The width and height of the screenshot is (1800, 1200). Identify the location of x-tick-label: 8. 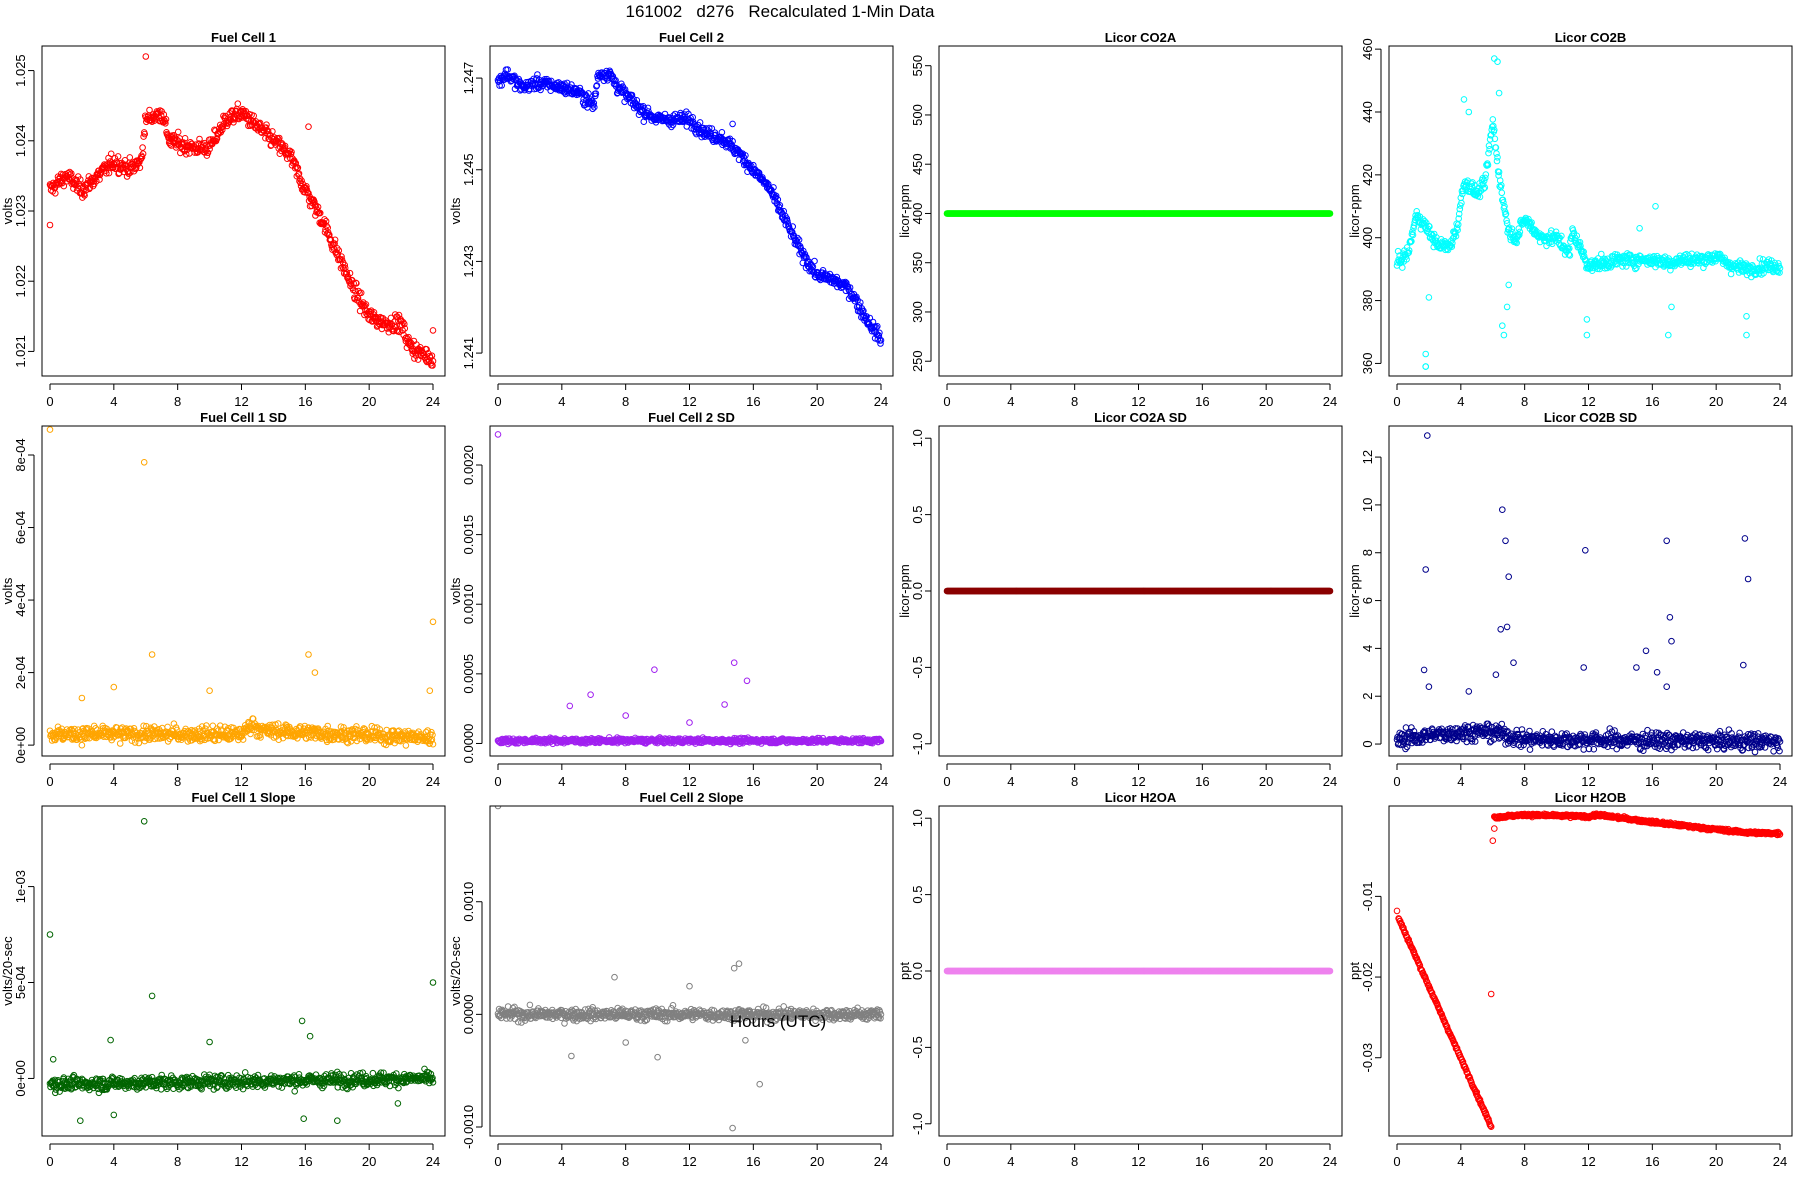
(1524, 401).